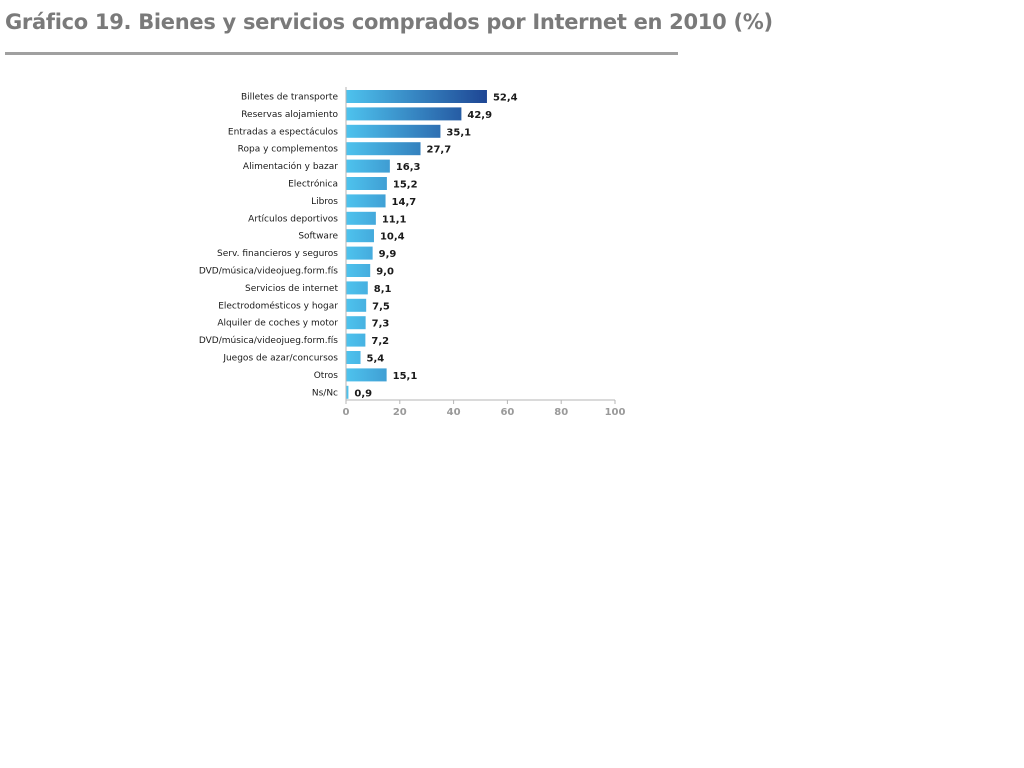 The height and width of the screenshot is (768, 1024). What do you see at coordinates (404, 202) in the screenshot?
I see `value-label: 14,7` at bounding box center [404, 202].